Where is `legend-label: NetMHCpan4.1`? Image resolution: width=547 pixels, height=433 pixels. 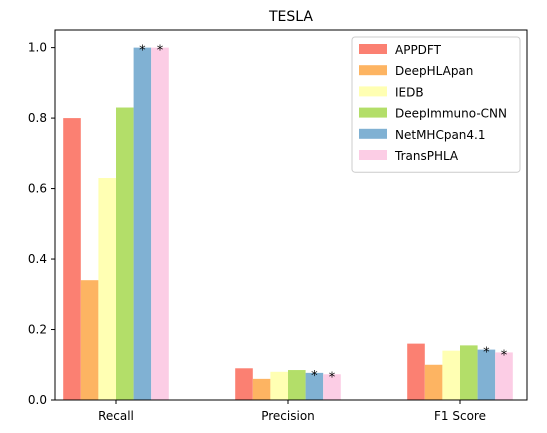
legend-label: NetMHCpan4.1 is located at coordinates (440, 135).